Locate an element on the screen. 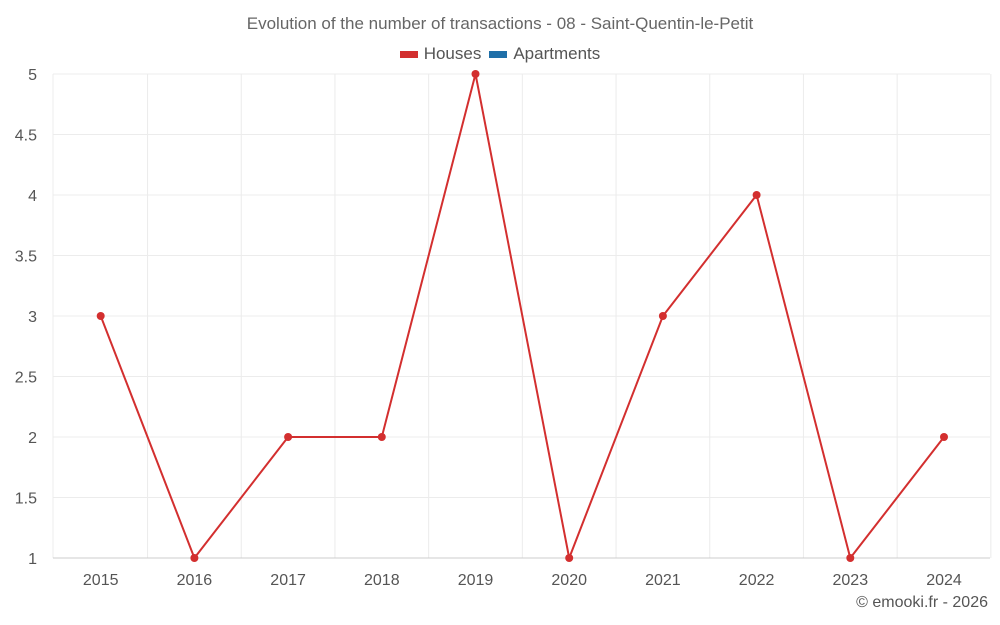  y-tick-label: 1.5 is located at coordinates (26, 499).